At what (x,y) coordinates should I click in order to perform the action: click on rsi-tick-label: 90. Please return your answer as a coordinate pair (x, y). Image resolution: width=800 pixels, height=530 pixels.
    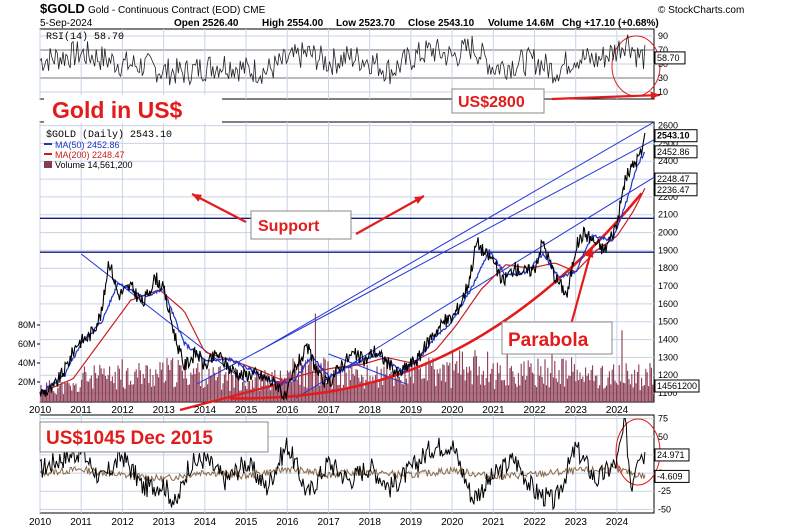
    Looking at the image, I should click on (663, 36).